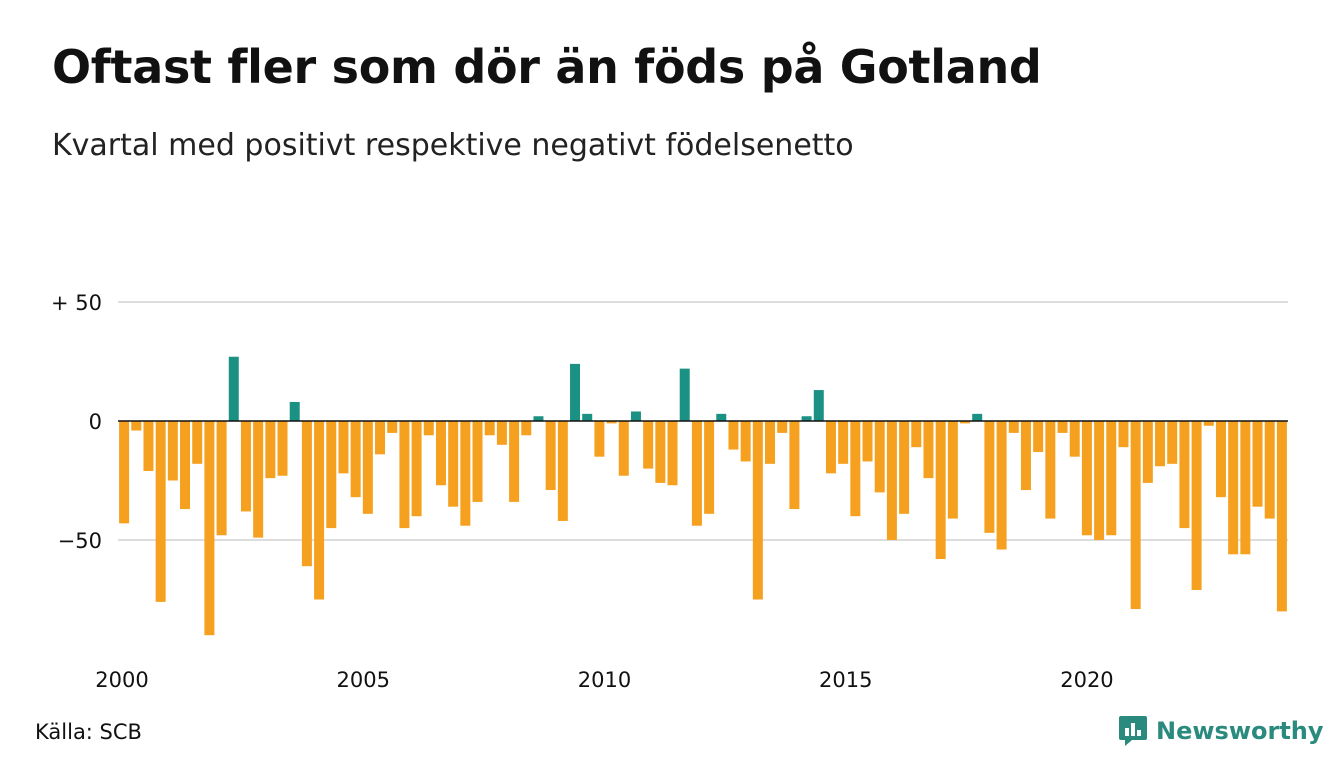  Describe the element at coordinates (121, 680) in the screenshot. I see `x-tick-label: 2000` at that location.